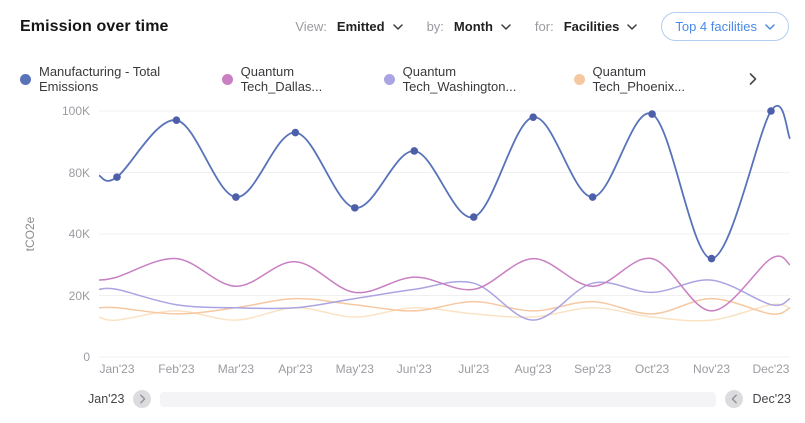 The width and height of the screenshot is (805, 423). I want to click on y-axis-tick-label: 0, so click(86, 357).